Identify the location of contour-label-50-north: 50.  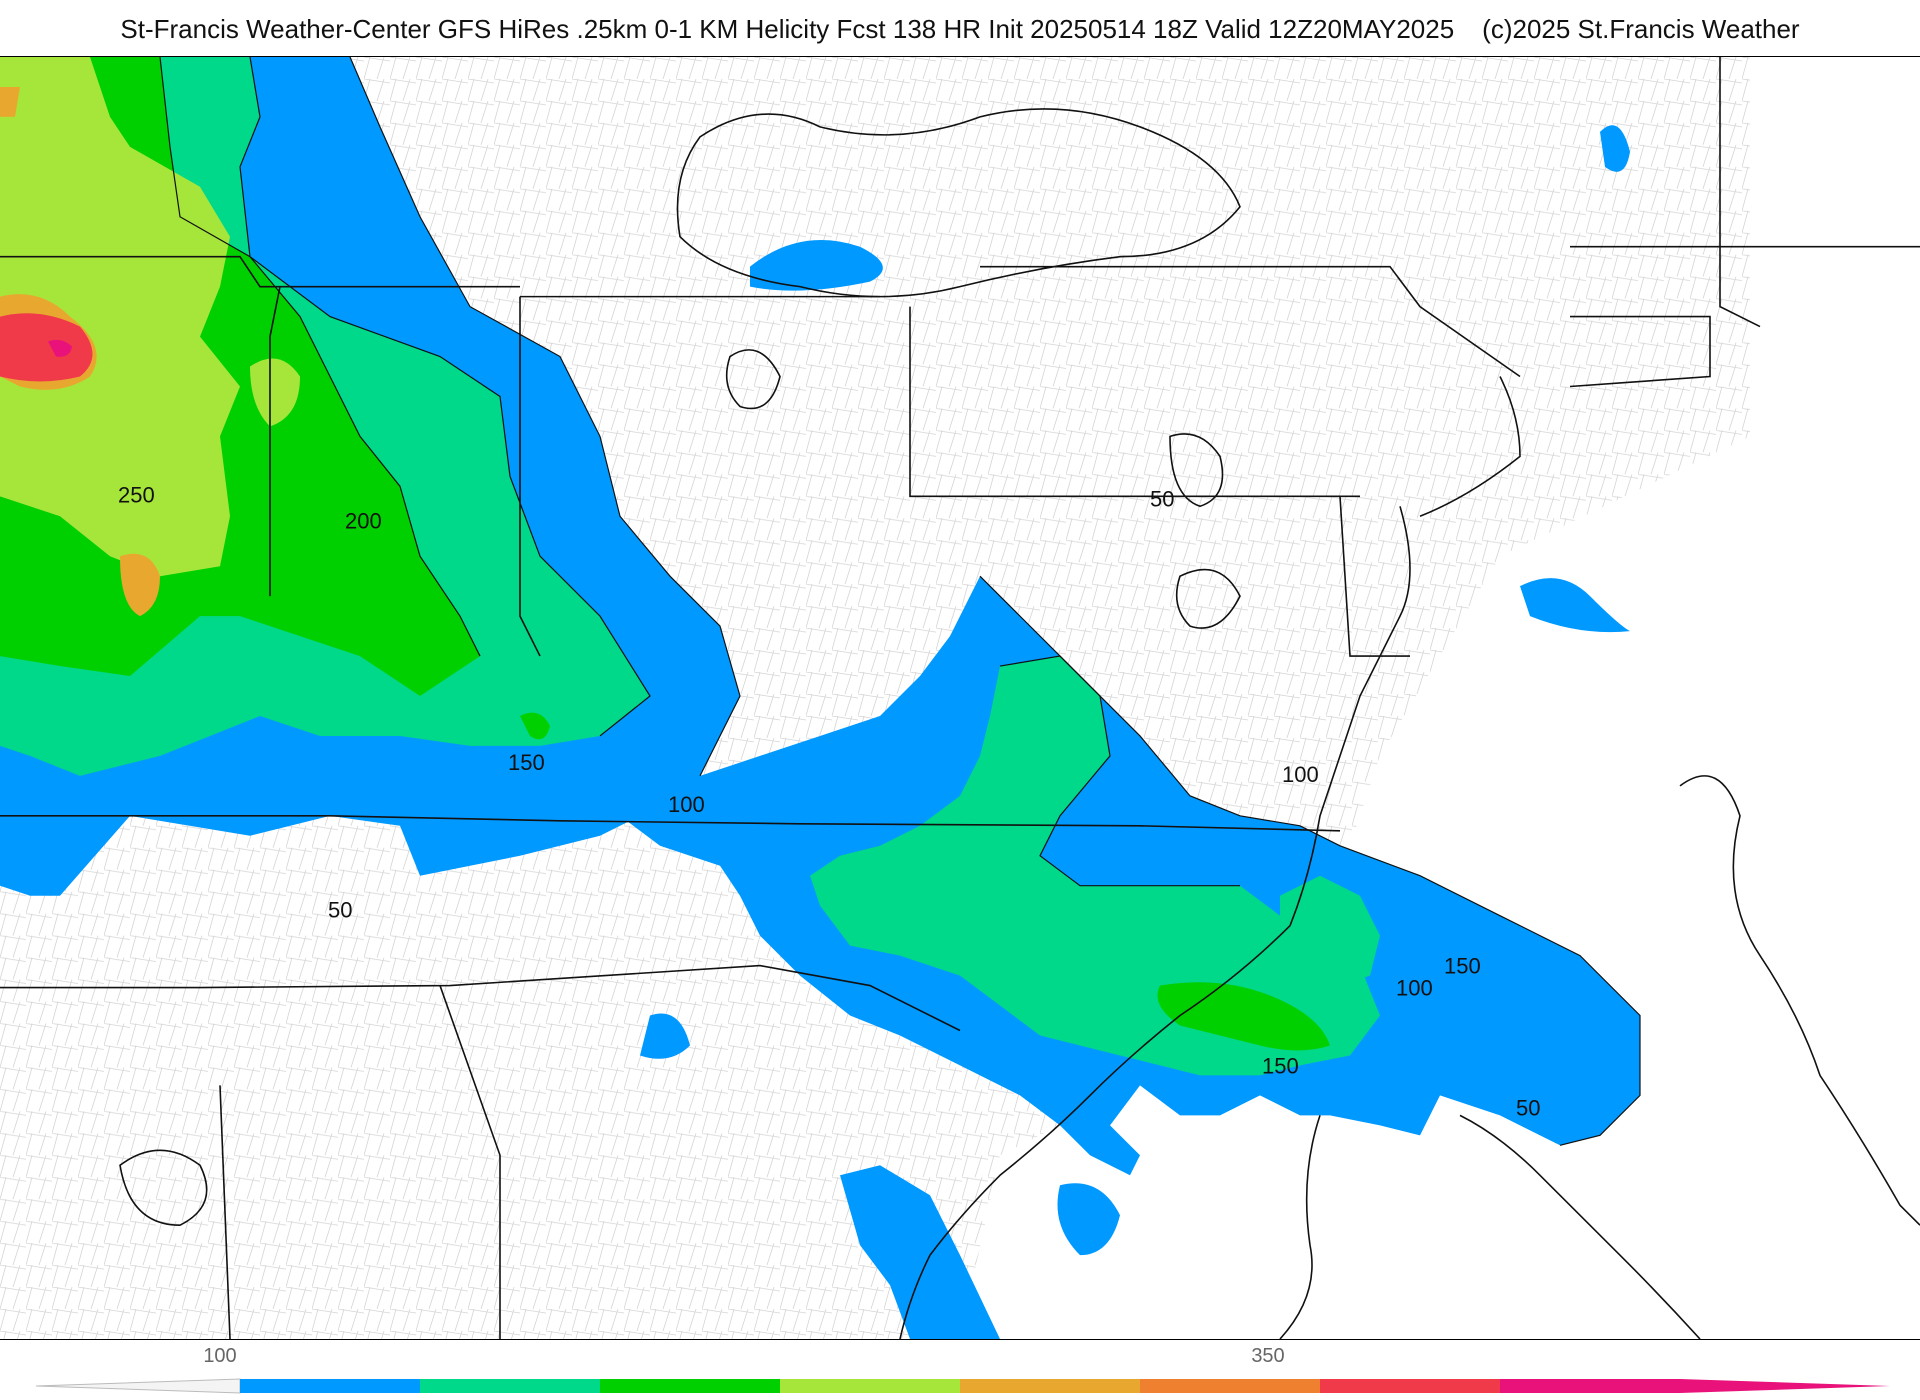
(1162, 498).